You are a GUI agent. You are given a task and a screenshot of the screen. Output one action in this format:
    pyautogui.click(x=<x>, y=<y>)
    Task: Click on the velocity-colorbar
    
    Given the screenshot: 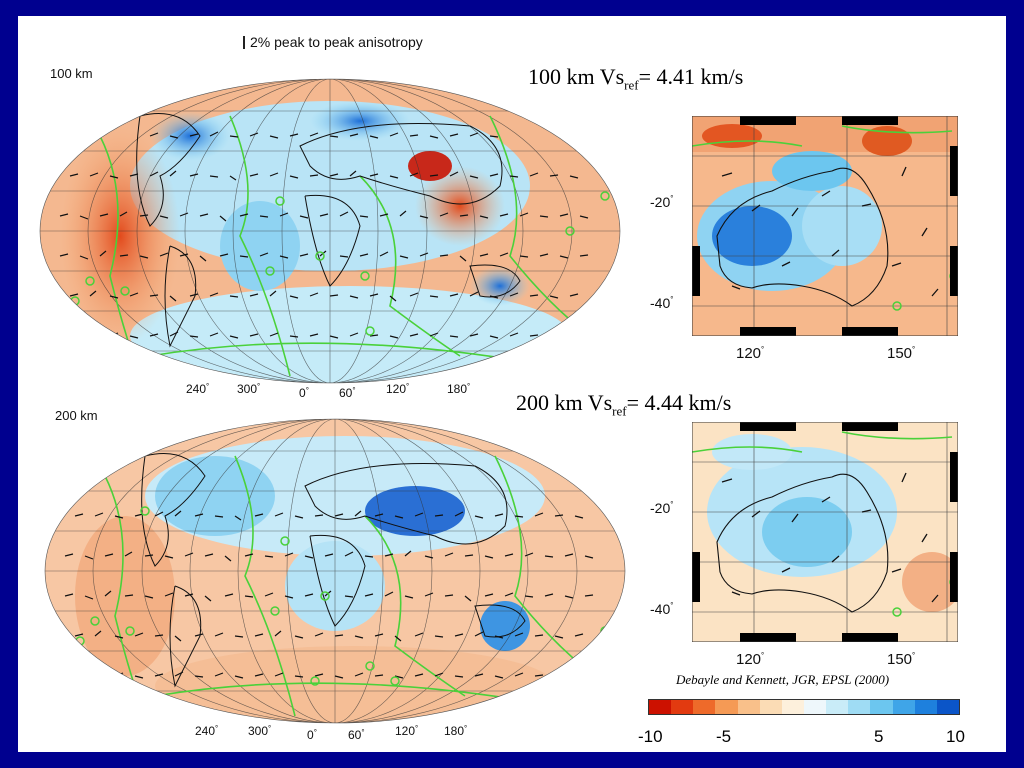 What is the action you would take?
    pyautogui.click(x=804, y=707)
    